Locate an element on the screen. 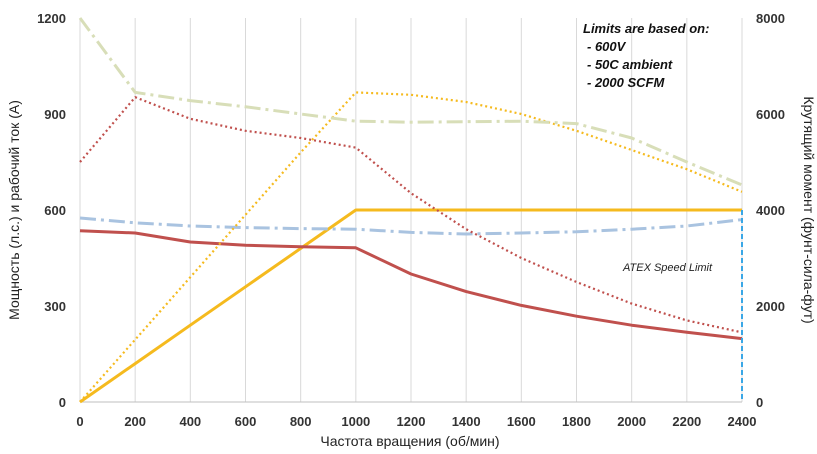 This screenshot has width=817, height=454. y-right-tick-label: 6000 is located at coordinates (770, 114).